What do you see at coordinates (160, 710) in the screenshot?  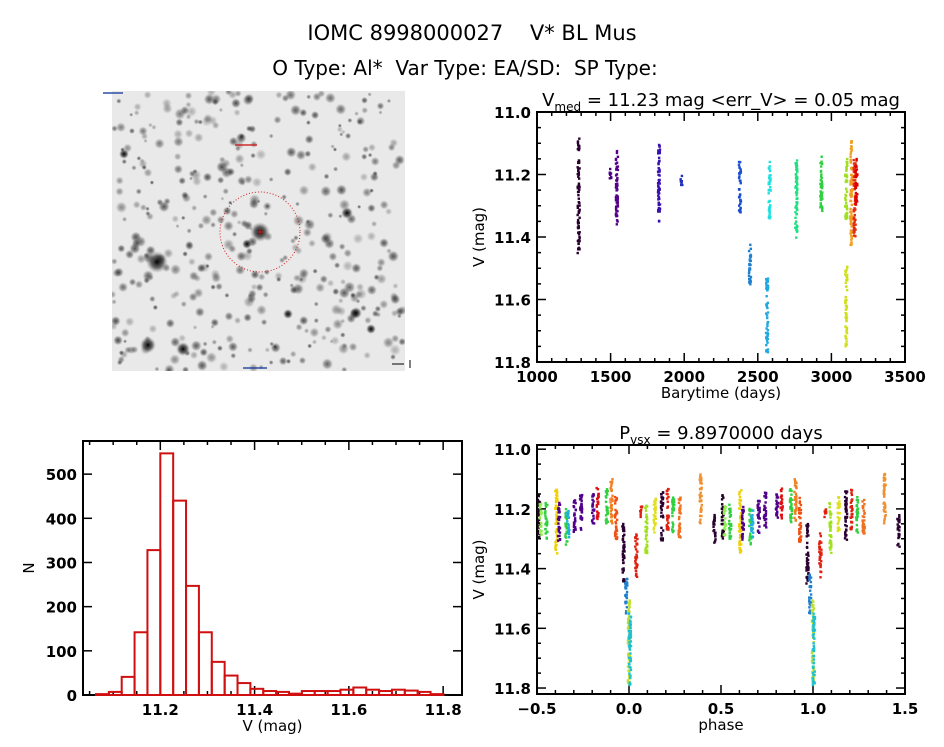 I see `x-tick-label: 11.2` at bounding box center [160, 710].